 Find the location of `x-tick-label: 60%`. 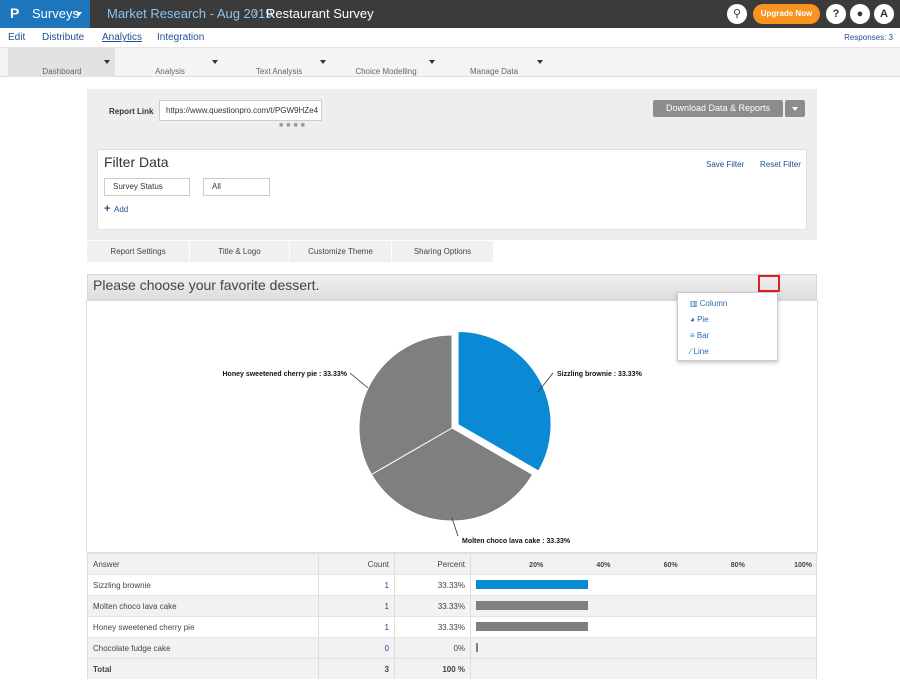

x-tick-label: 60% is located at coordinates (671, 565).